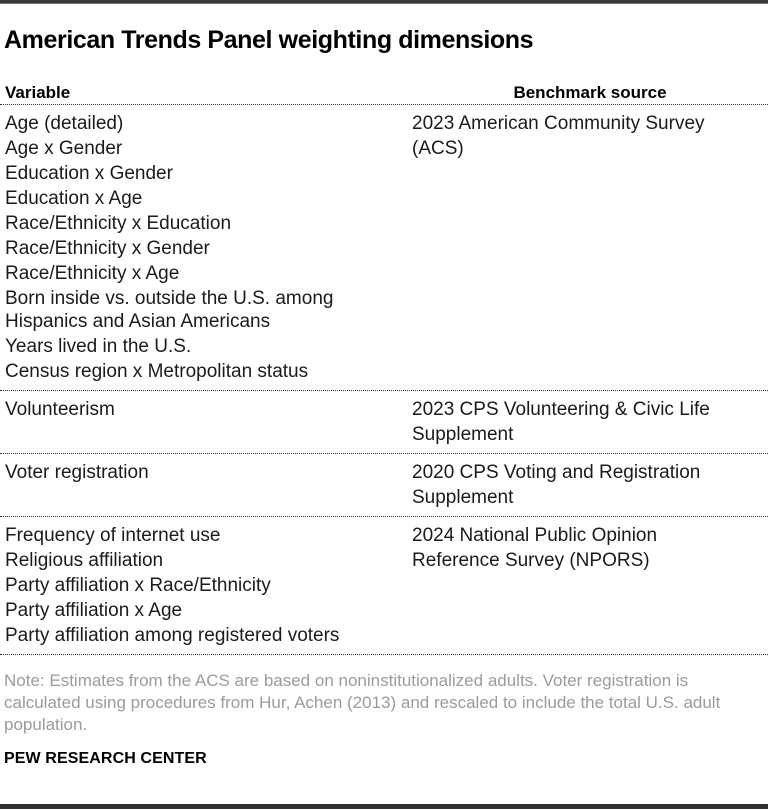 The width and height of the screenshot is (768, 811). I want to click on variable-item: Education x Age, so click(74, 198).